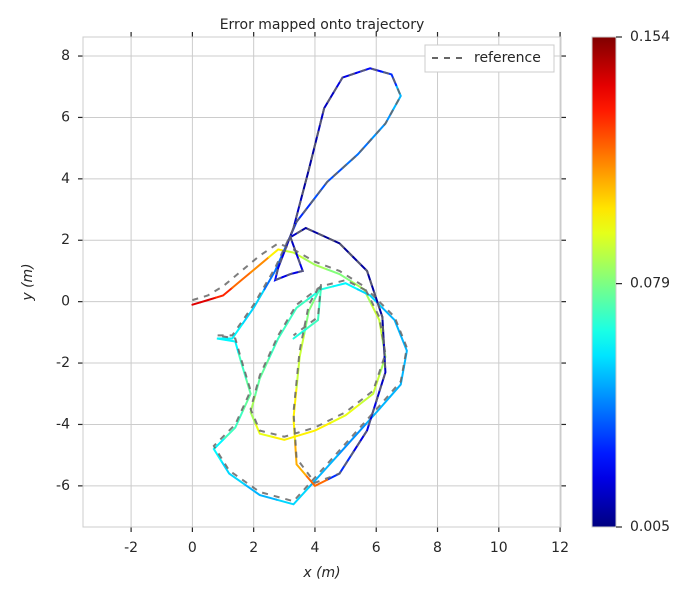 This screenshot has height=601, width=700. What do you see at coordinates (507, 58) in the screenshot?
I see `legend-label: reference` at bounding box center [507, 58].